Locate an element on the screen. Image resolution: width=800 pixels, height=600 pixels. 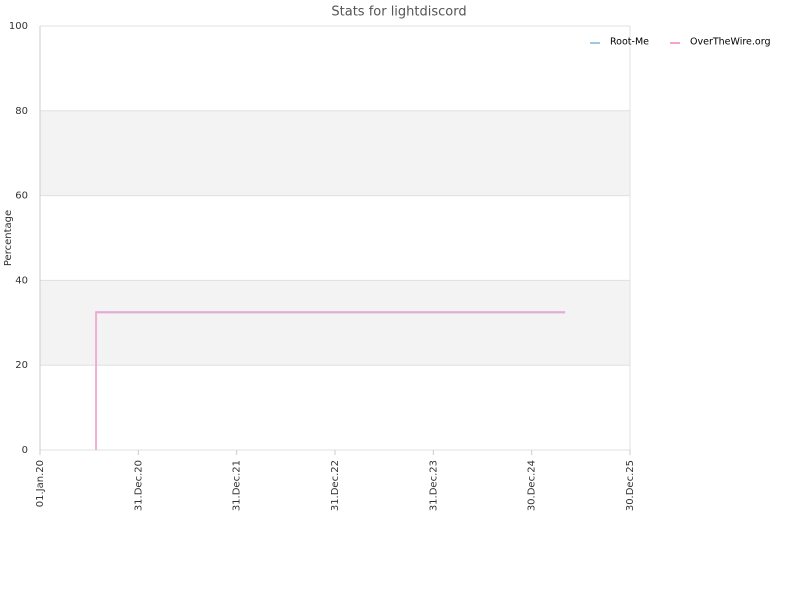
x-tick-label: 30.Dec.24 is located at coordinates (532, 485).